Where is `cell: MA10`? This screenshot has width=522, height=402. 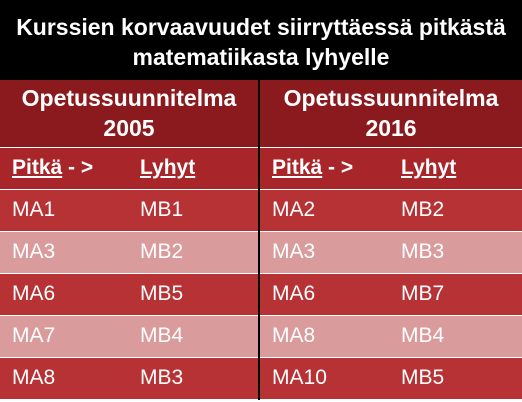
cell: MA10 is located at coordinates (324, 378).